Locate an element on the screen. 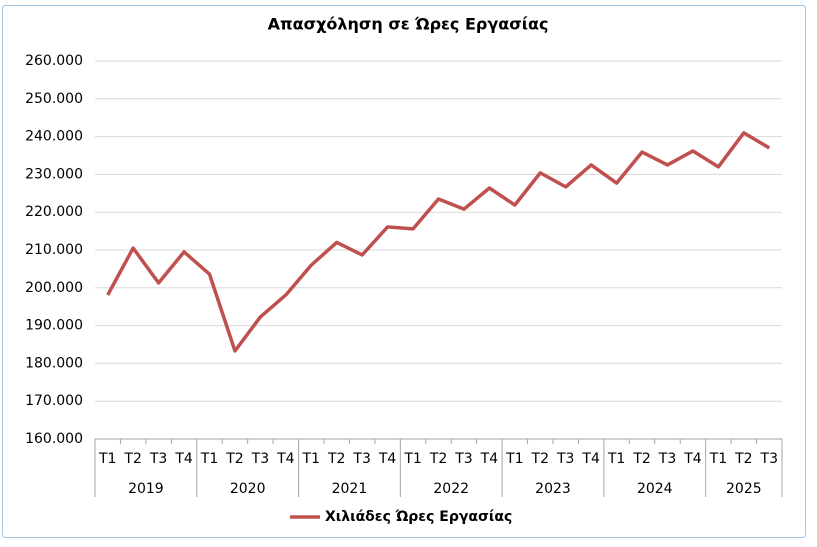 The height and width of the screenshot is (547, 817). y-tick-label: 250.000 is located at coordinates (54, 99).